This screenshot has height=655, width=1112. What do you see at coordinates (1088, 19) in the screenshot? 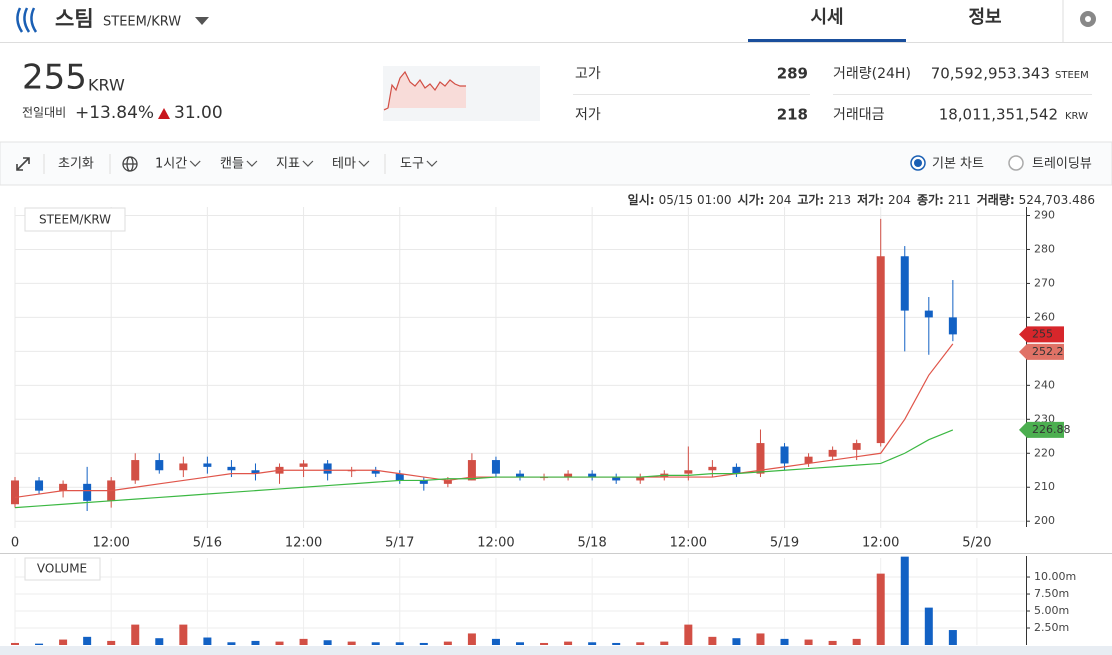
I see `settings-icon` at bounding box center [1088, 19].